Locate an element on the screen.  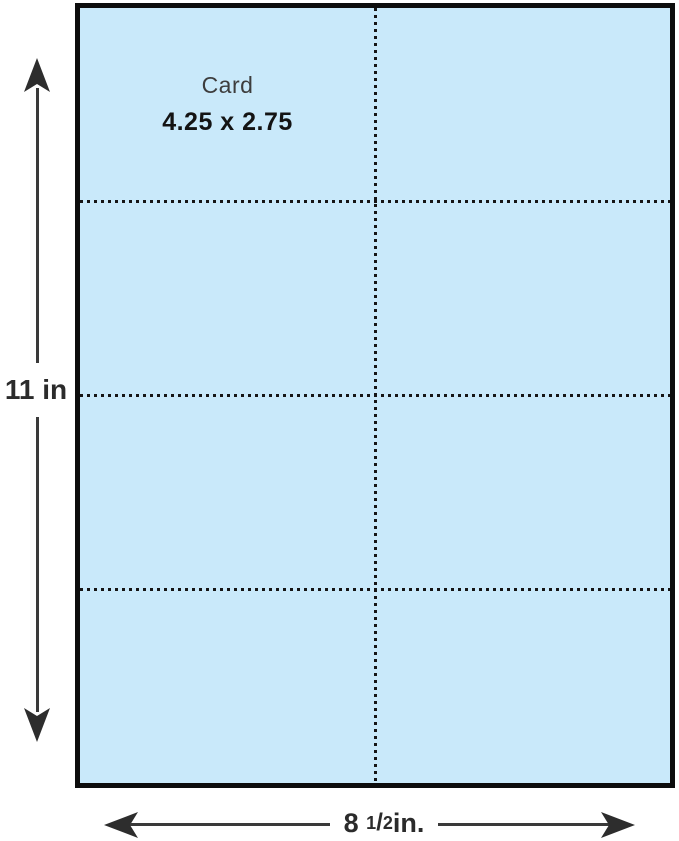
width-label: 8 1/2 in. is located at coordinates (384, 821).